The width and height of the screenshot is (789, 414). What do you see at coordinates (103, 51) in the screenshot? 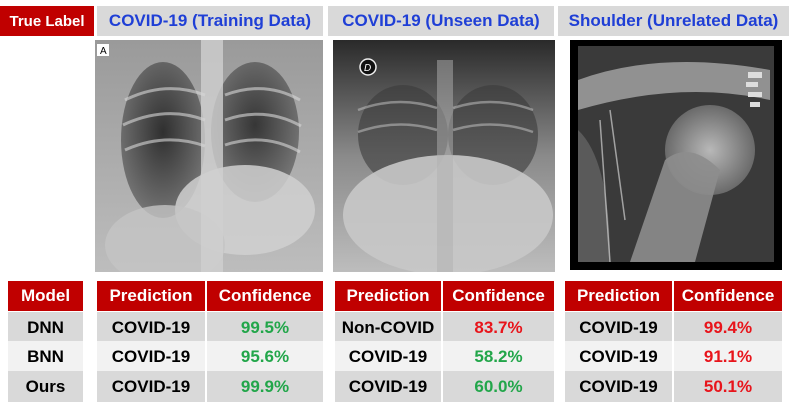
I see `image-marker-a: A` at bounding box center [103, 51].